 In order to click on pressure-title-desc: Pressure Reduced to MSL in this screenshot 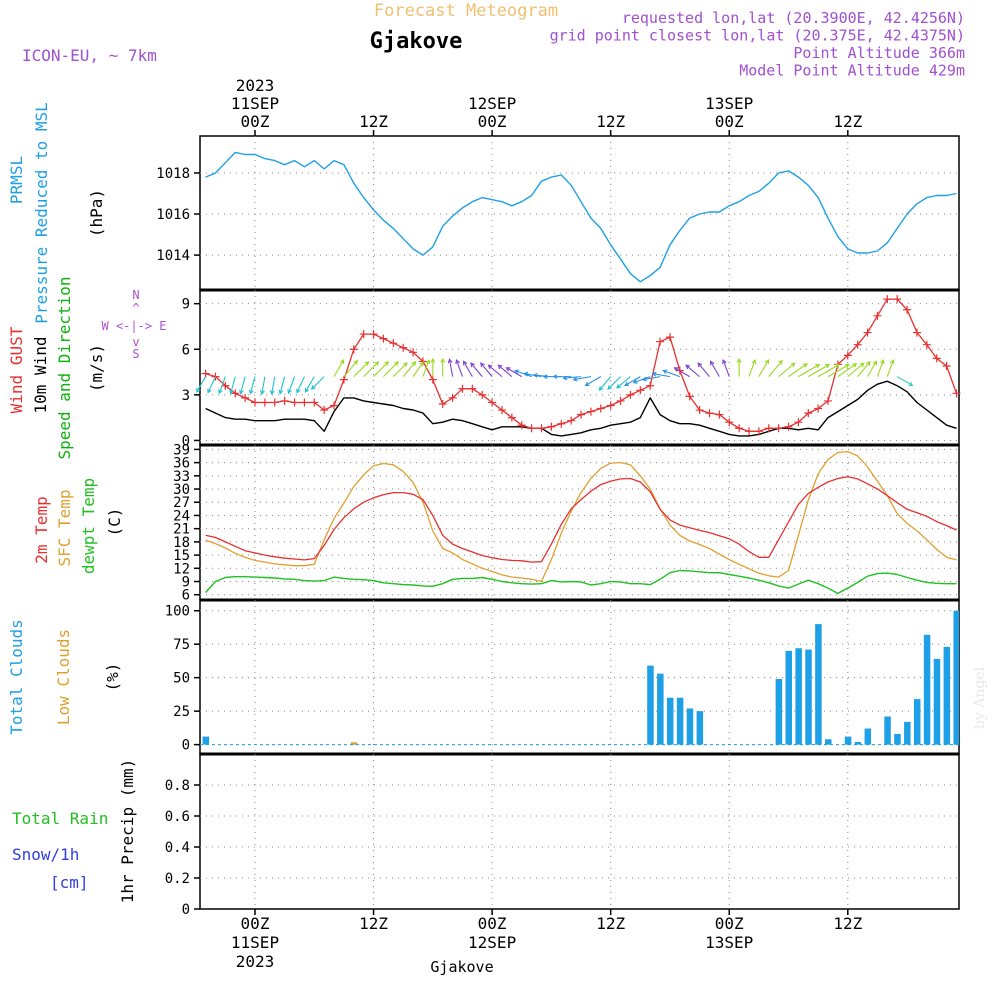, I will do `click(41, 213)`.